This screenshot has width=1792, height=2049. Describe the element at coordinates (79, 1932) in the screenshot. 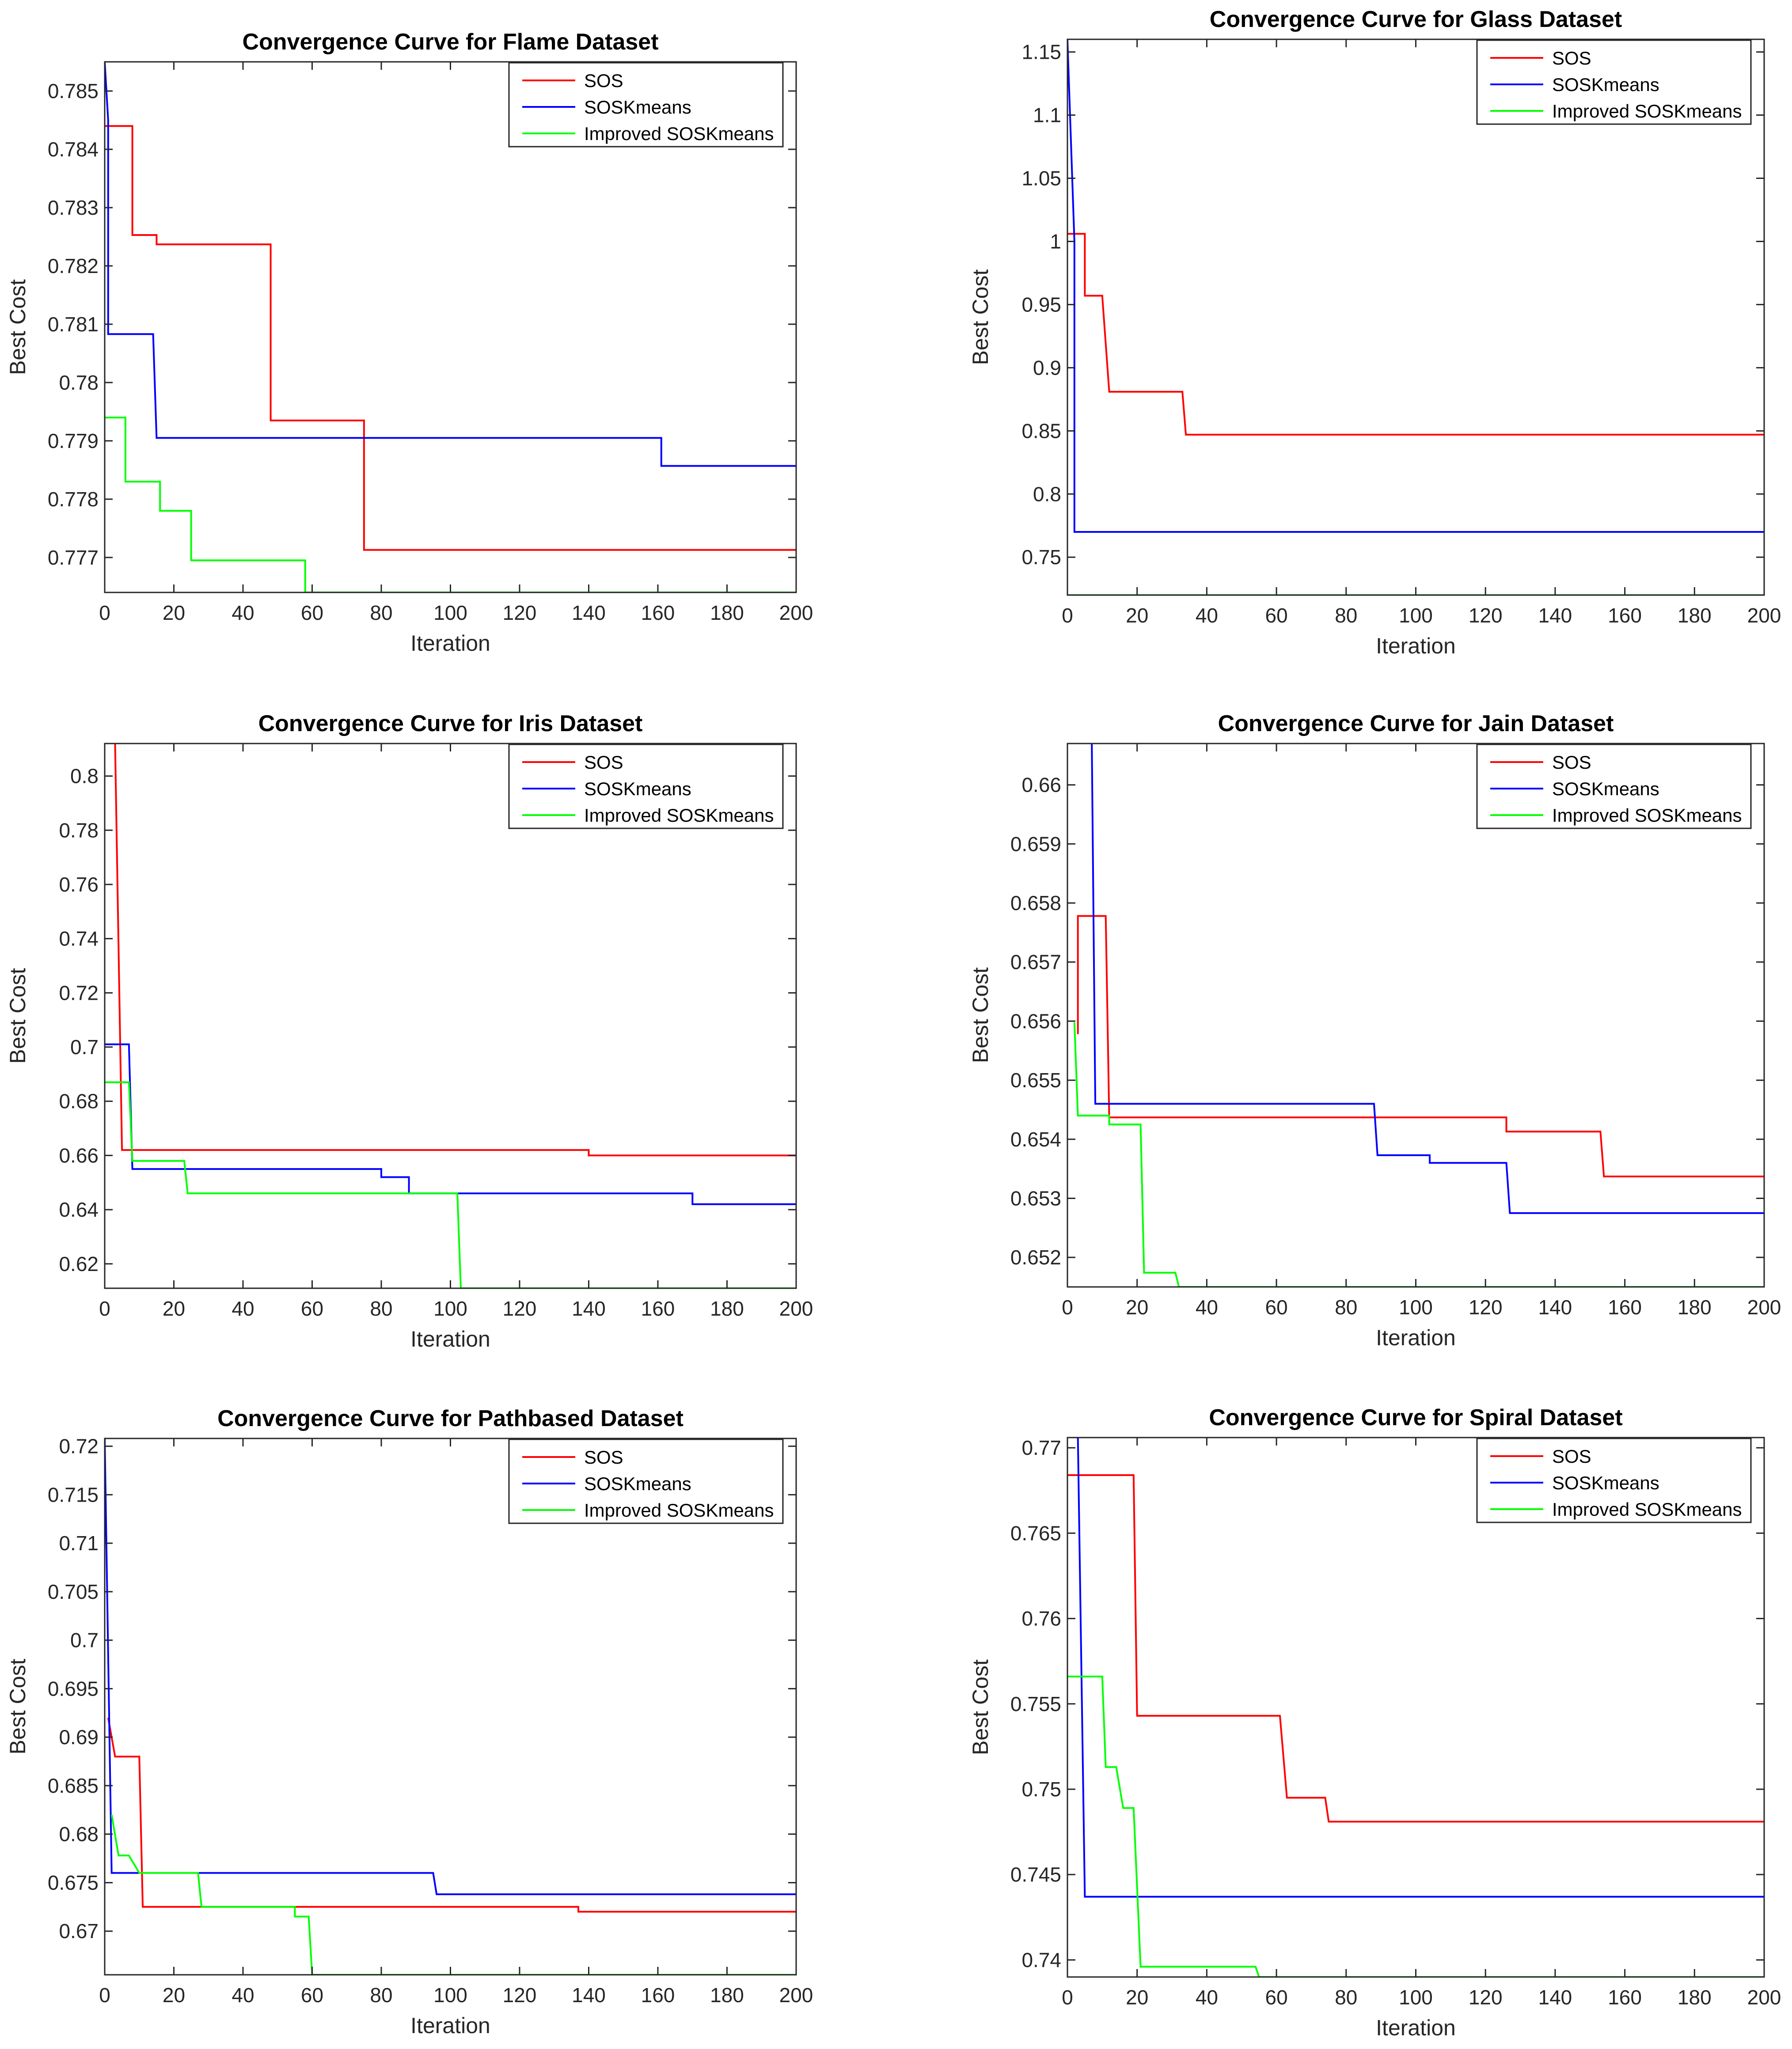

I see `y-tick-label: 0.67` at that location.